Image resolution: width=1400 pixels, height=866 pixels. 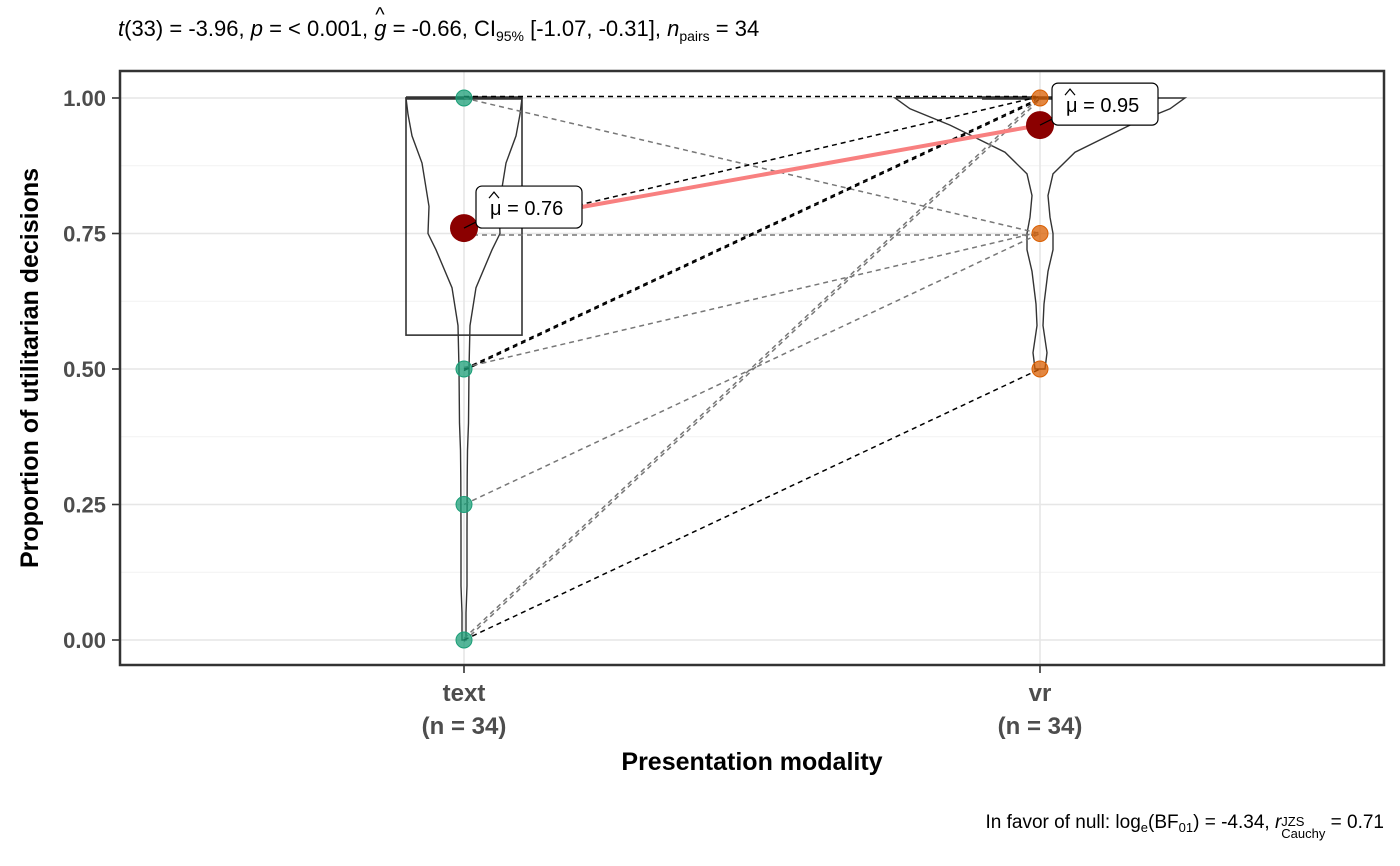 I want to click on x-axis-ticks: text (n = 34) vr (n = 34), so click(x=752, y=702).